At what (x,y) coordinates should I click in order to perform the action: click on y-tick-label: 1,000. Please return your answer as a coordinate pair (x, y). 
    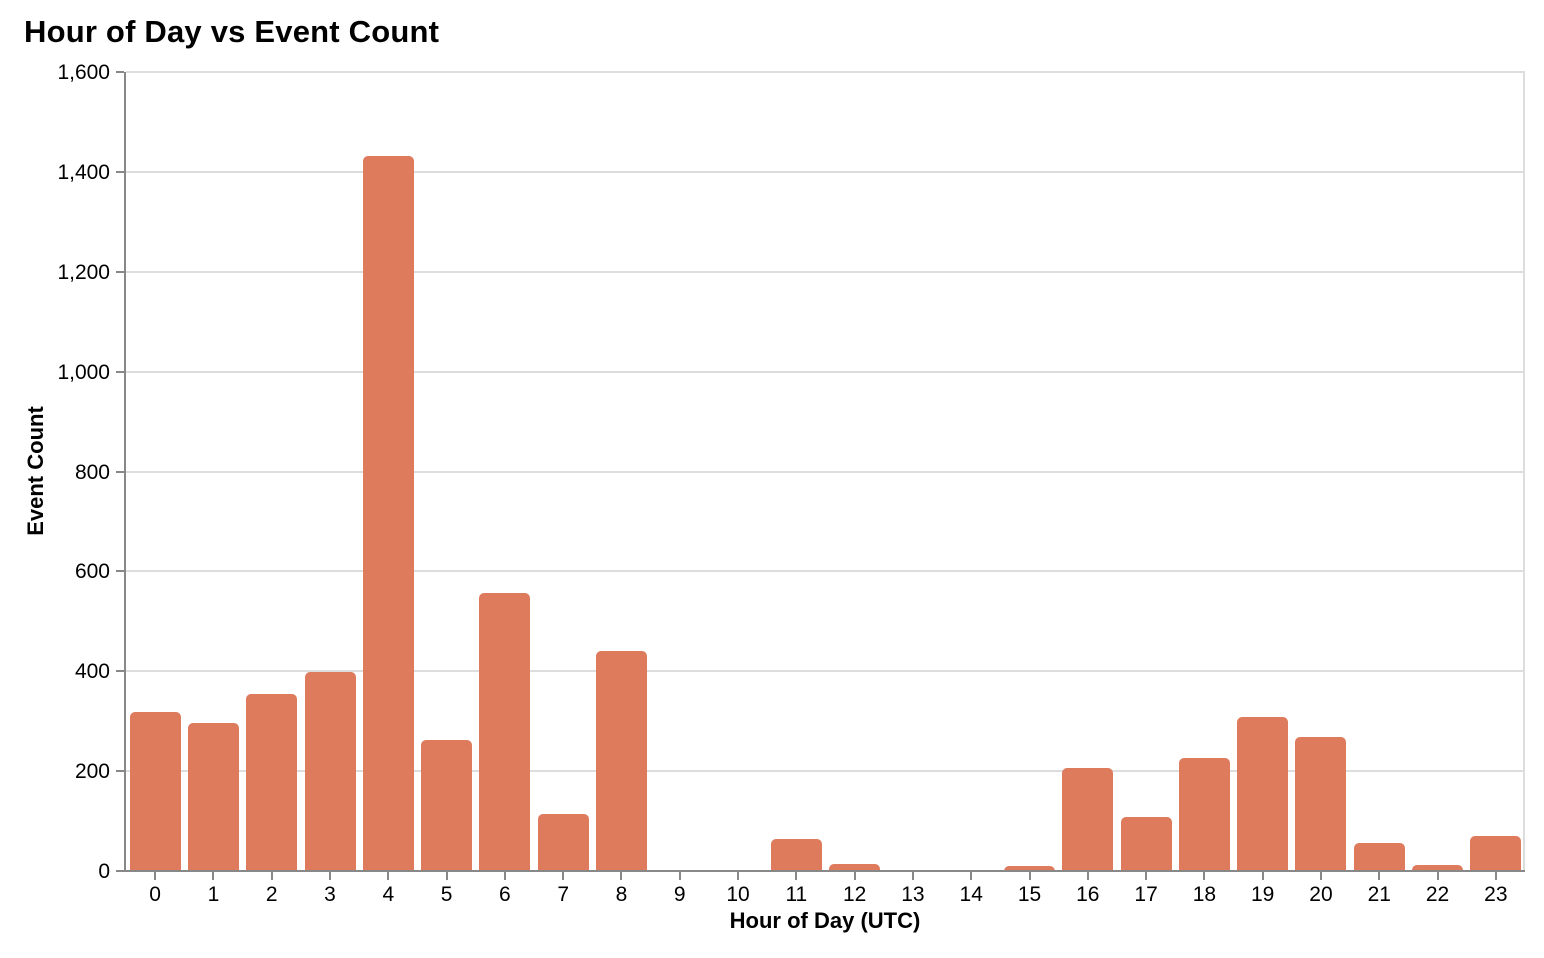
    Looking at the image, I should click on (83, 372).